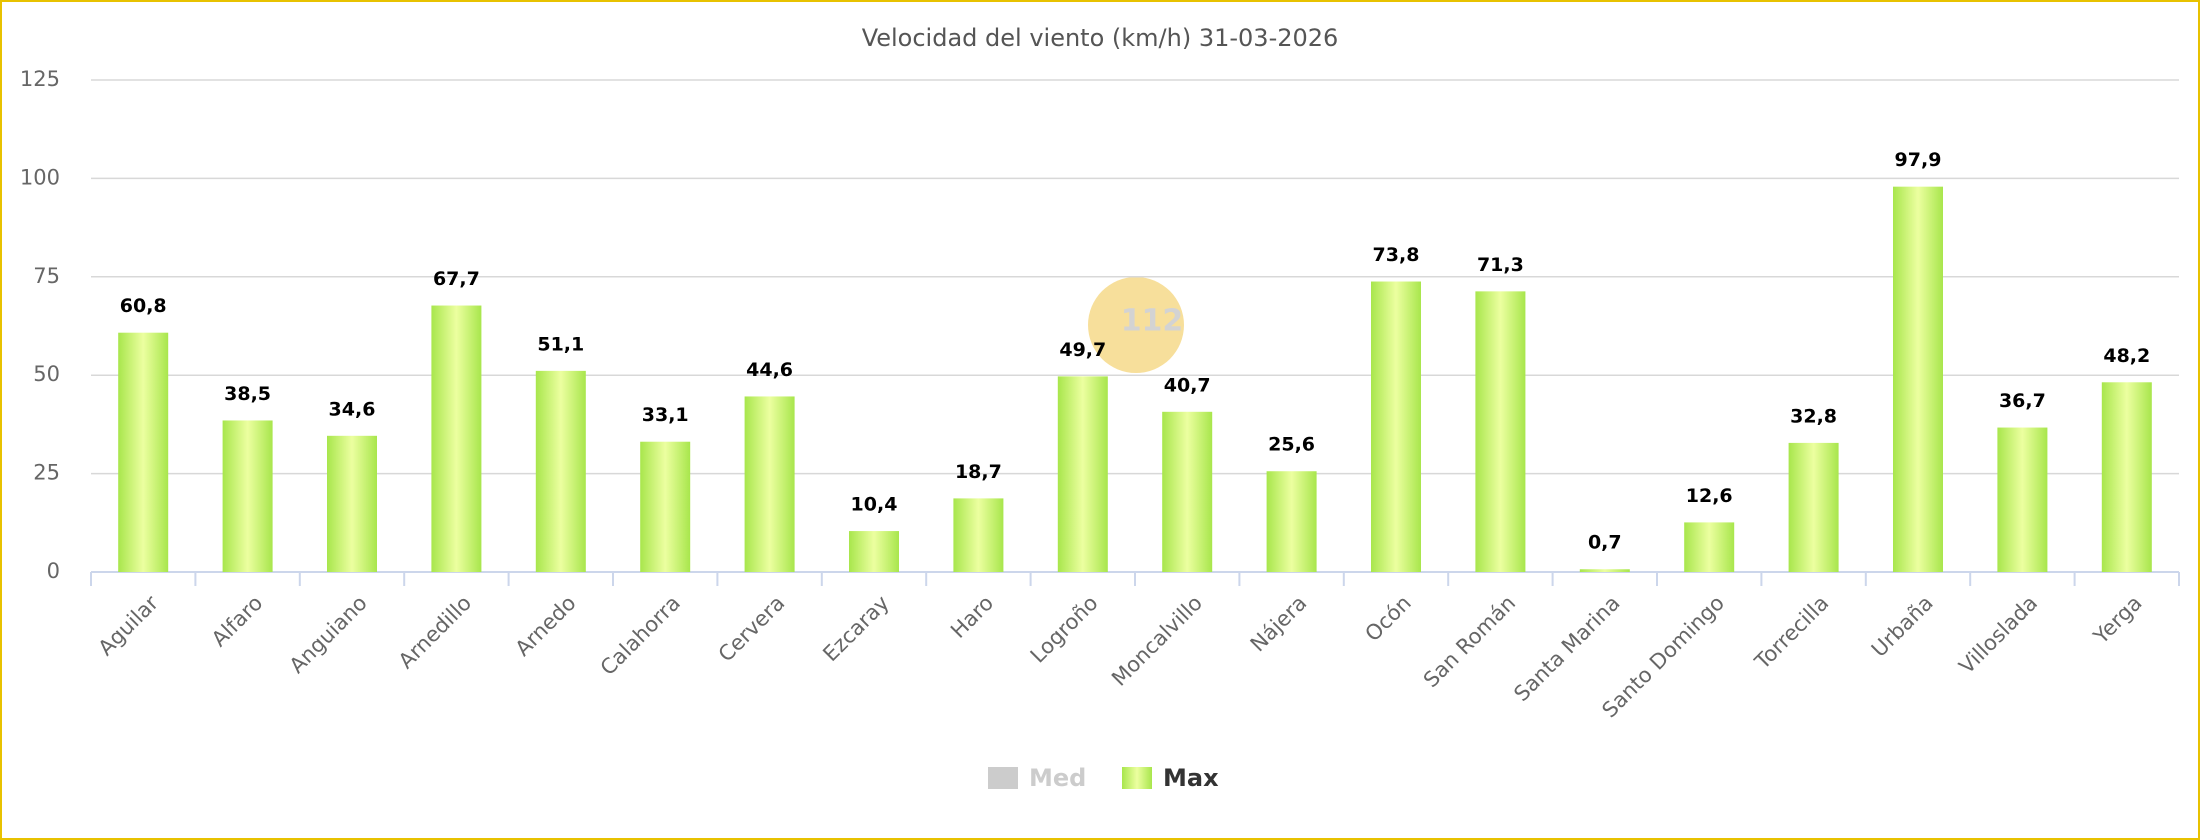 This screenshot has width=2200, height=840. What do you see at coordinates (1291, 445) in the screenshot?
I see `data-label: 25,6` at bounding box center [1291, 445].